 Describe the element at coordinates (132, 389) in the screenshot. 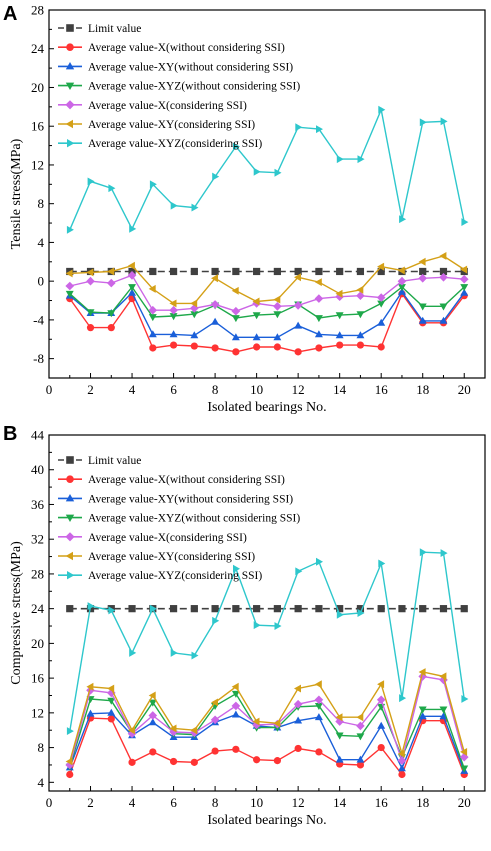

I see `x-tick-label: 4` at that location.